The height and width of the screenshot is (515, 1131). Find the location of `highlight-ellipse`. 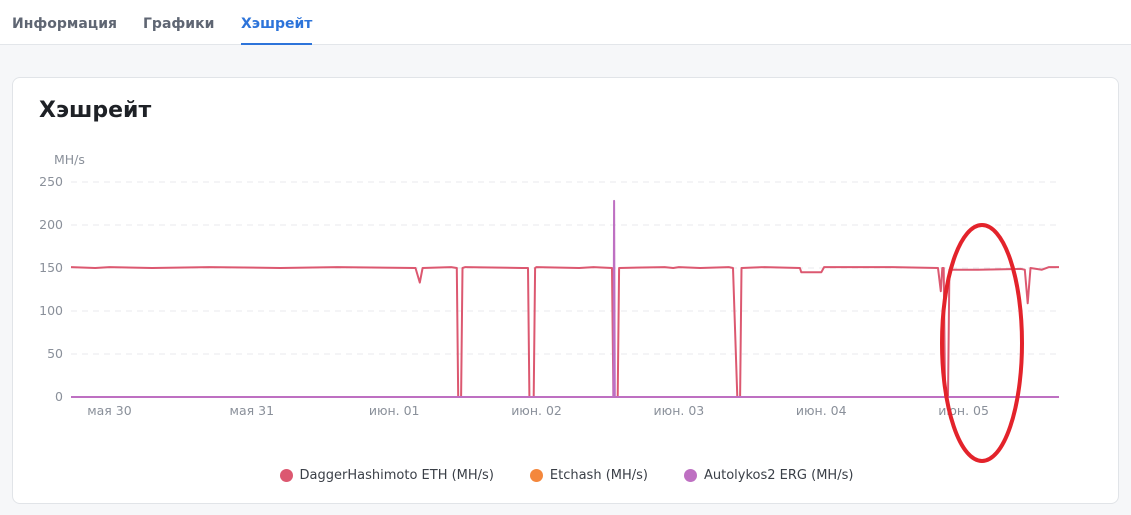

highlight-ellipse is located at coordinates (982, 343).